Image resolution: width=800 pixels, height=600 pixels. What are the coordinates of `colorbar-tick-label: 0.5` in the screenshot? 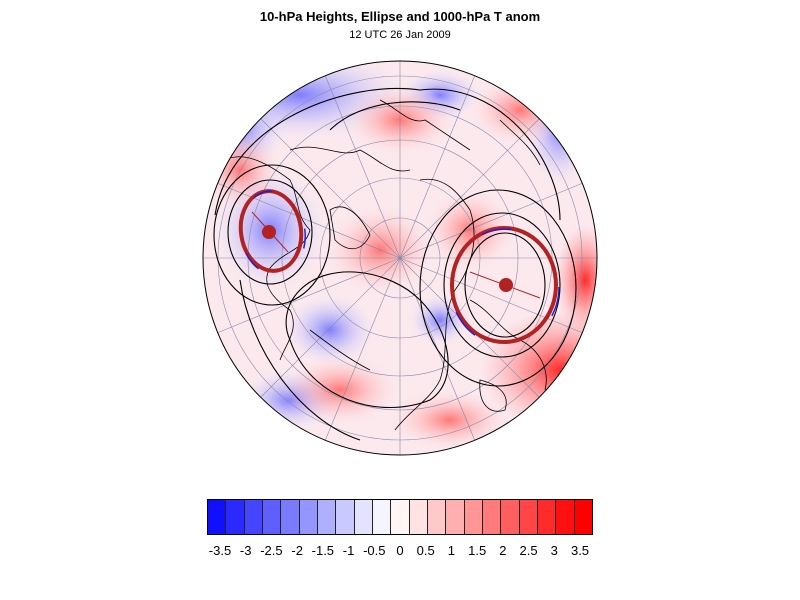 It's located at (425, 550).